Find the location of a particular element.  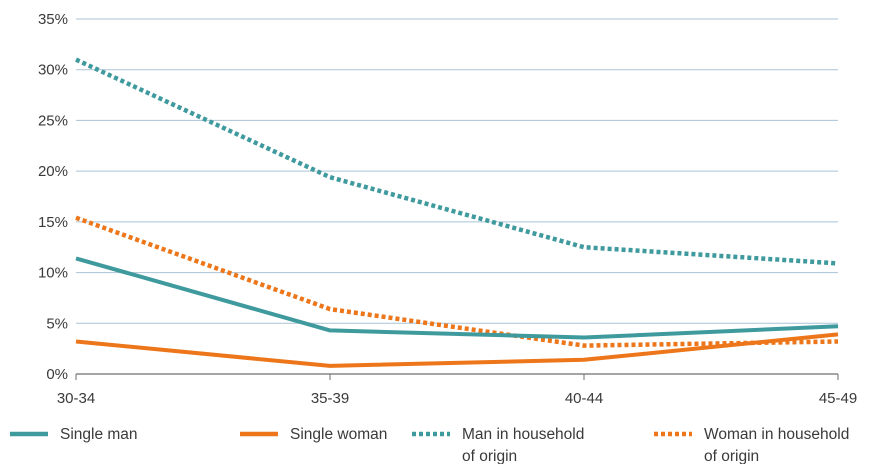

legend-label: Single woman is located at coordinates (338, 434).